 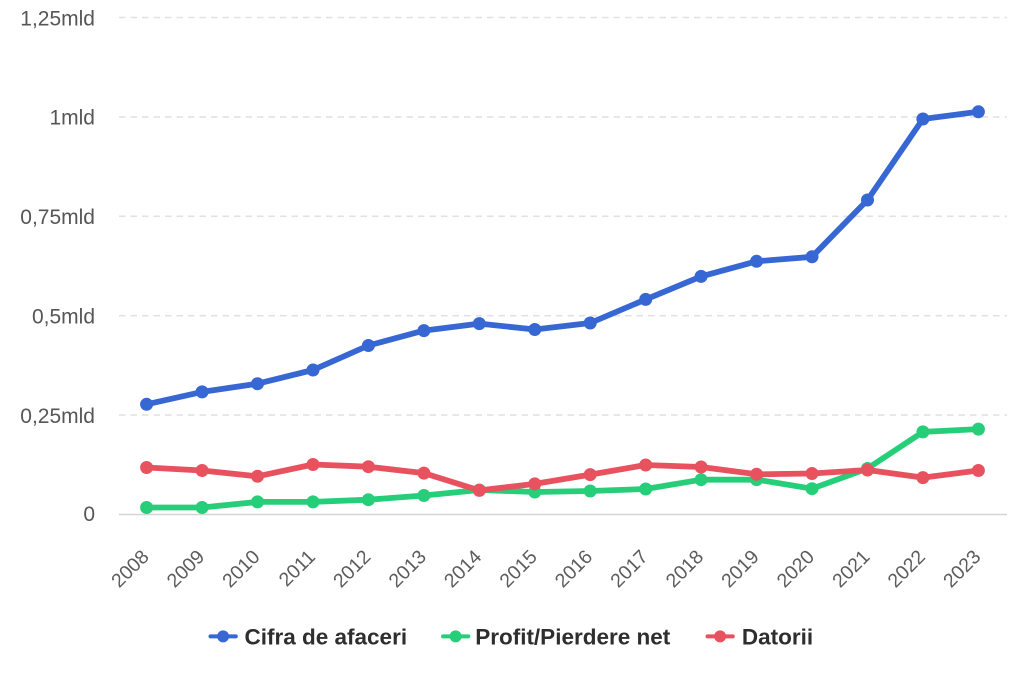 What do you see at coordinates (573, 636) in the screenshot?
I see `svg-text: Profit/Pierdere net` at bounding box center [573, 636].